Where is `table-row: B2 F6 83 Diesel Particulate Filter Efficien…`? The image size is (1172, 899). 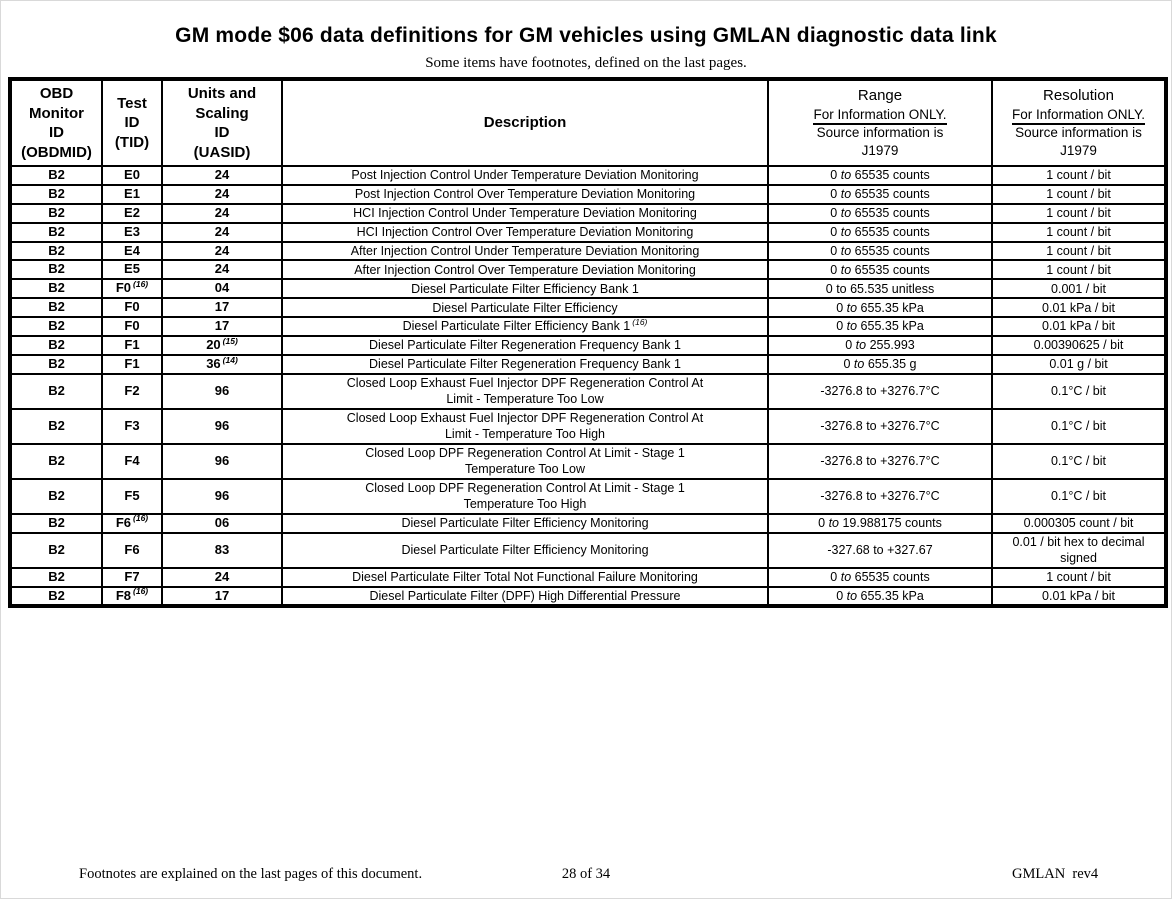 table-row: B2 F6 83 Diesel Particulate Filter Efficien… is located at coordinates (588, 550).